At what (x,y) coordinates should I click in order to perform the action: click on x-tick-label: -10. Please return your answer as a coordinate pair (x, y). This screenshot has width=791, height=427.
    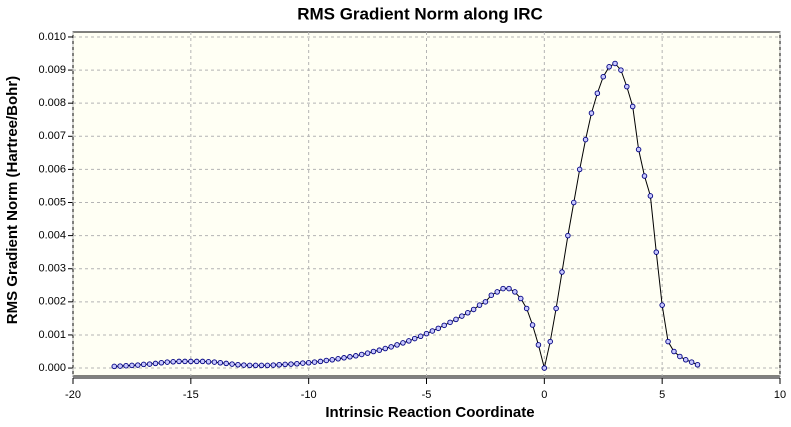
    Looking at the image, I should click on (309, 395).